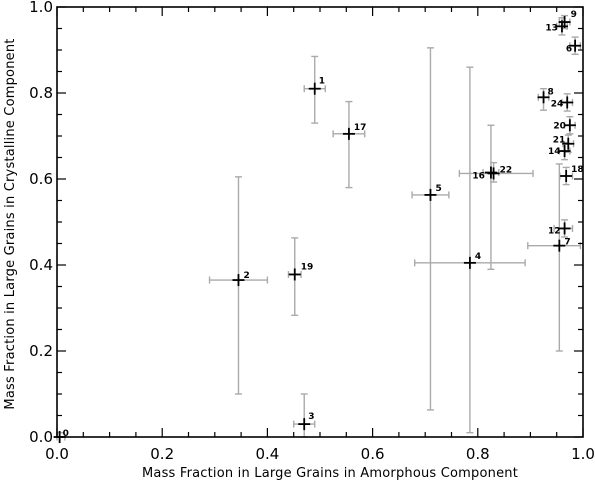 This screenshot has width=595, height=486. Describe the element at coordinates (57, 454) in the screenshot. I see `x-tick-label: 0.0` at that location.